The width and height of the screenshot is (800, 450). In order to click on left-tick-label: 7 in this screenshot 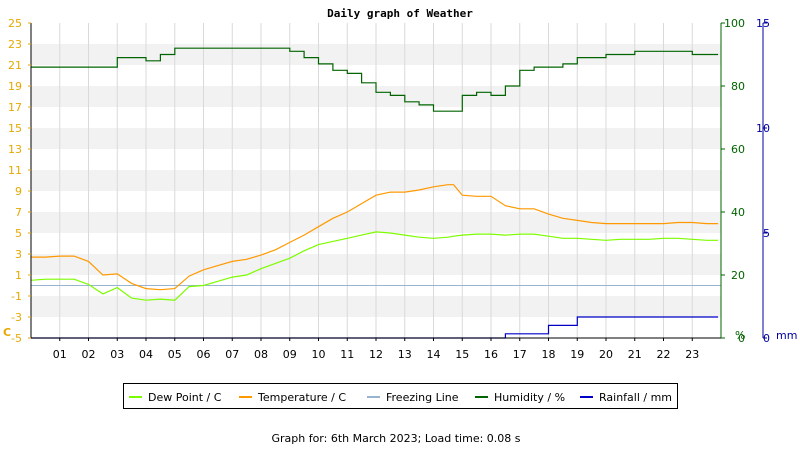, I will do `click(18, 212)`.